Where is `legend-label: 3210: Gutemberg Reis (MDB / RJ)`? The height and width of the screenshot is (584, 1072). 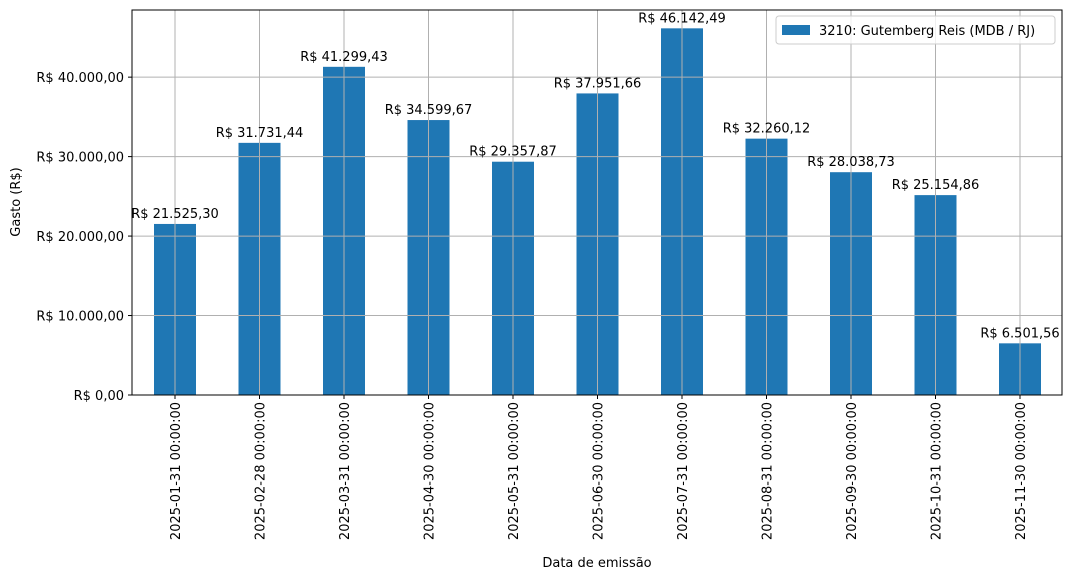 legend-label: 3210: Gutemberg Reis (MDB / RJ) is located at coordinates (927, 31).